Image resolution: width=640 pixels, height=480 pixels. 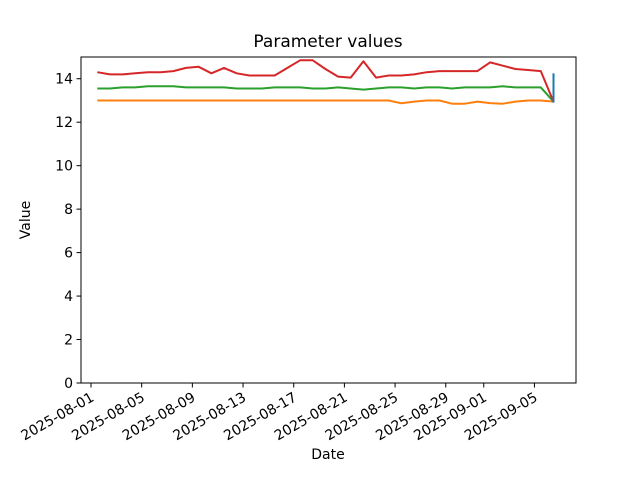 I want to click on y-tick-label: 12, so click(x=64, y=123).